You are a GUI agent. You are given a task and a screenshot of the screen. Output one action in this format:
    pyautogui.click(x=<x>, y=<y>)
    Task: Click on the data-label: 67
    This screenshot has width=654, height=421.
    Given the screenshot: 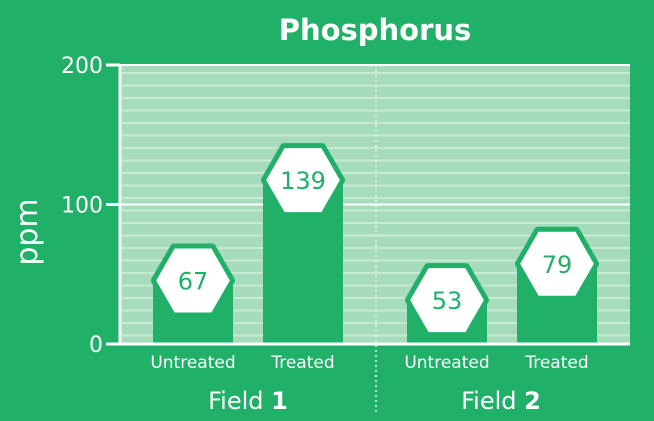 What is the action you would take?
    pyautogui.click(x=193, y=282)
    